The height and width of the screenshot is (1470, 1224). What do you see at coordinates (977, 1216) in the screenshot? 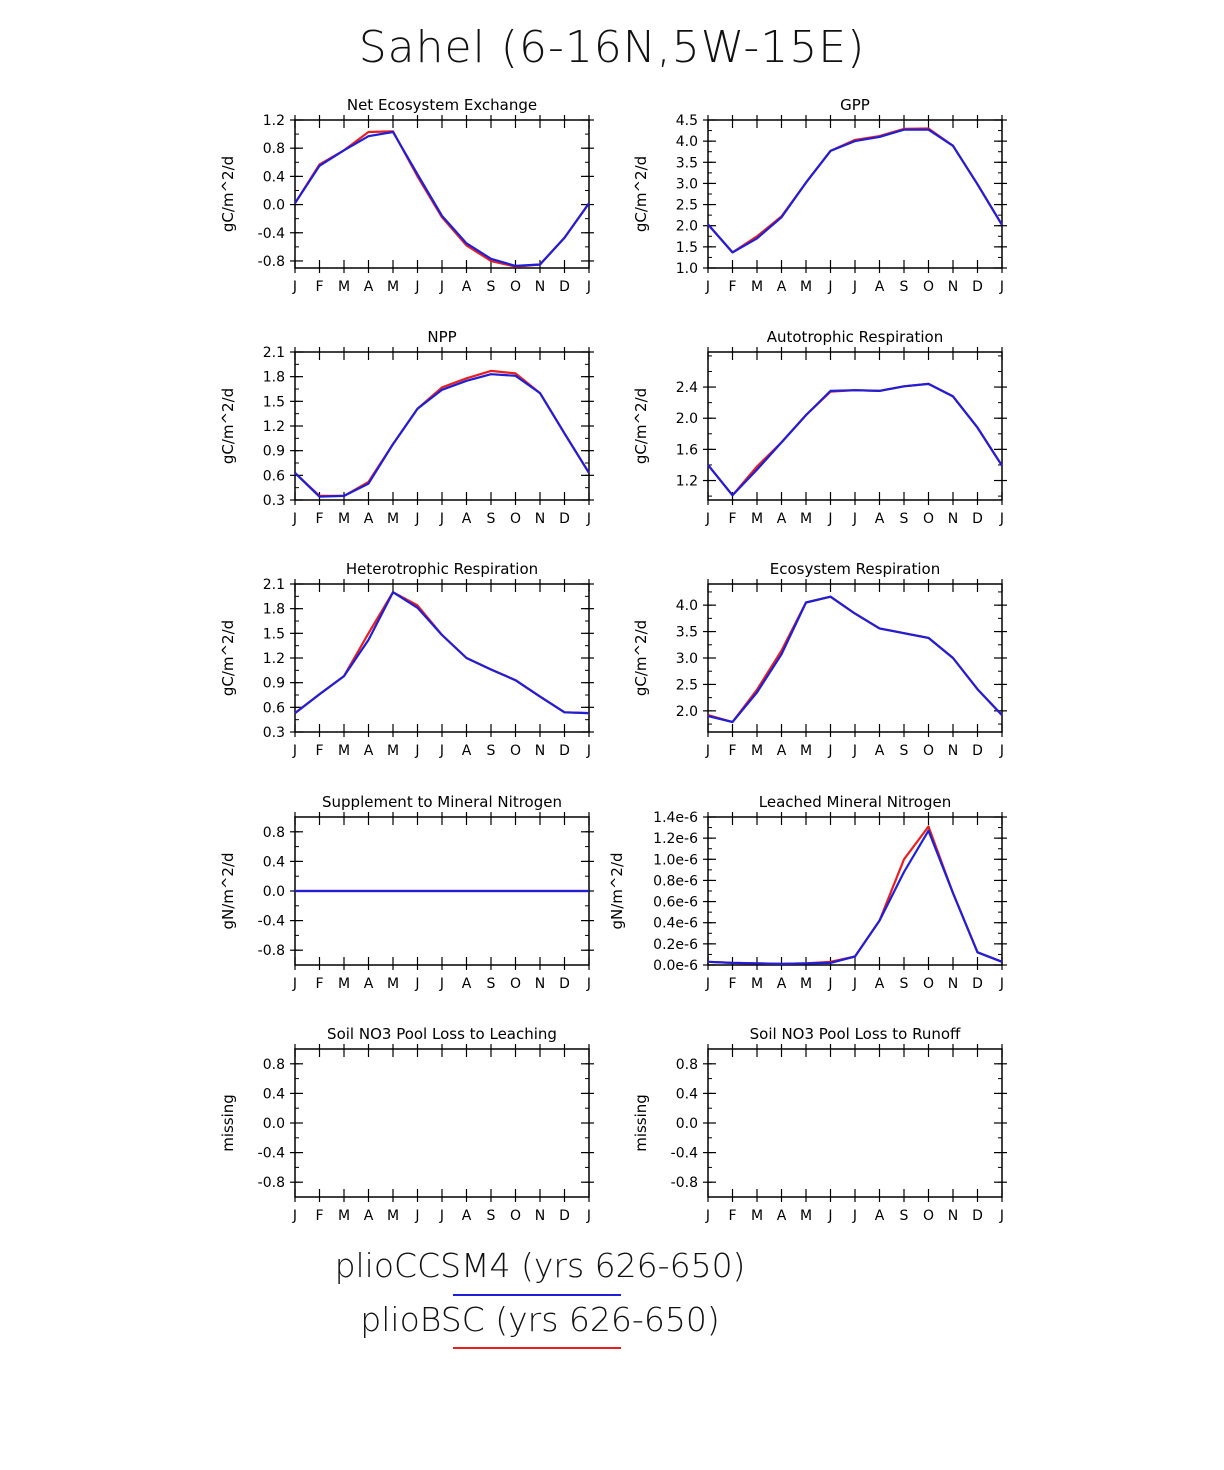
I see `panel-soil-no3-pool-loss-to-runoff-xtick-label: D` at bounding box center [977, 1216].